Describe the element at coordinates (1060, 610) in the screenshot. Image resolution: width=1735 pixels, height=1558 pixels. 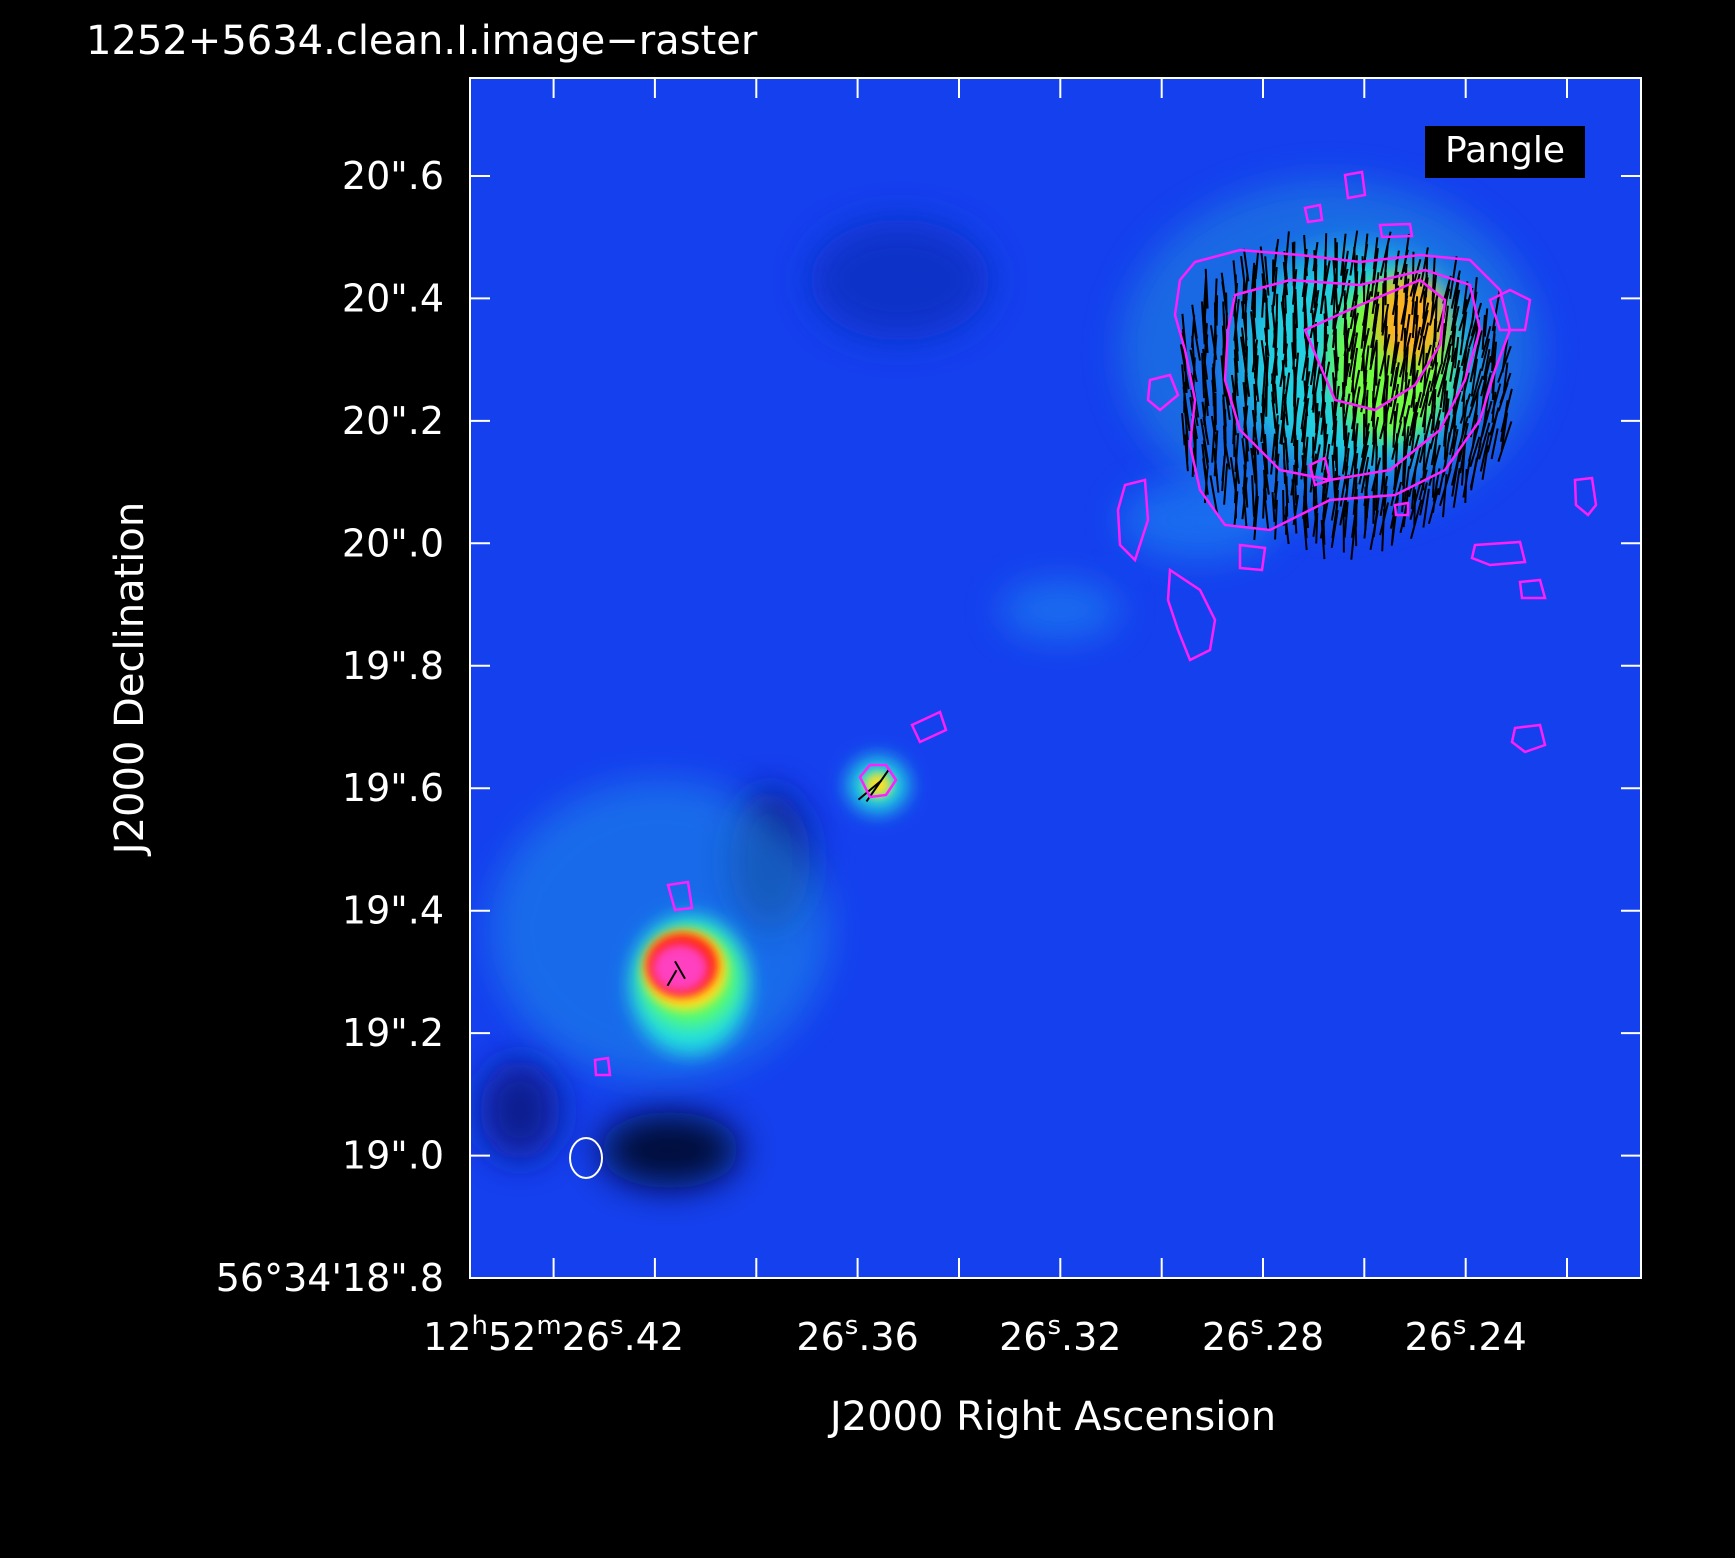
I see `jet-emission` at that location.